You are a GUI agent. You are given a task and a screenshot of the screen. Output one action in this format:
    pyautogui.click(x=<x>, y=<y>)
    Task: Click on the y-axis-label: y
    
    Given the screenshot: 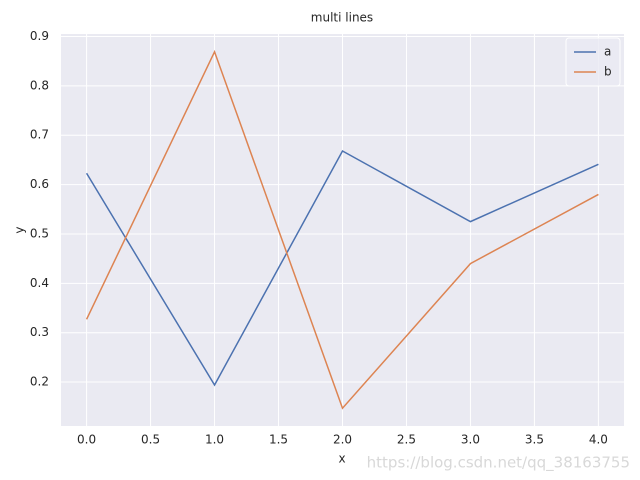 What is the action you would take?
    pyautogui.click(x=20, y=229)
    